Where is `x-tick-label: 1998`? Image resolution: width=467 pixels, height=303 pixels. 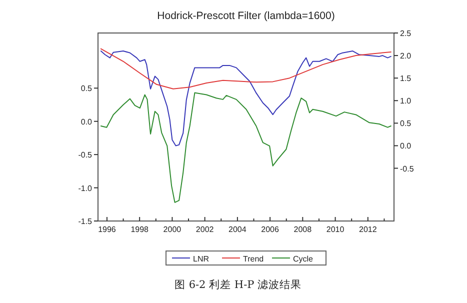 x-tick-label: 1998 is located at coordinates (140, 229).